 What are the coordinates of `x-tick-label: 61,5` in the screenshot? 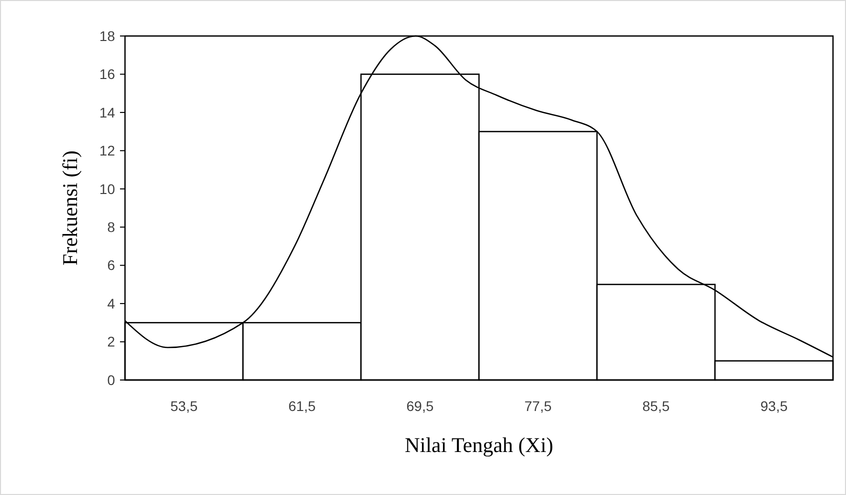 It's located at (302, 406).